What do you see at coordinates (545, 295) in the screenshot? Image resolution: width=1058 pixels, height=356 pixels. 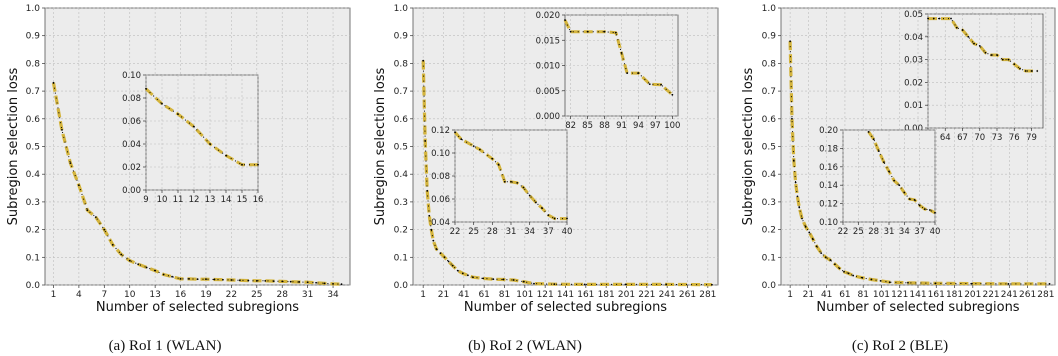 I see `x-tick-label: 121` at bounding box center [545, 295].